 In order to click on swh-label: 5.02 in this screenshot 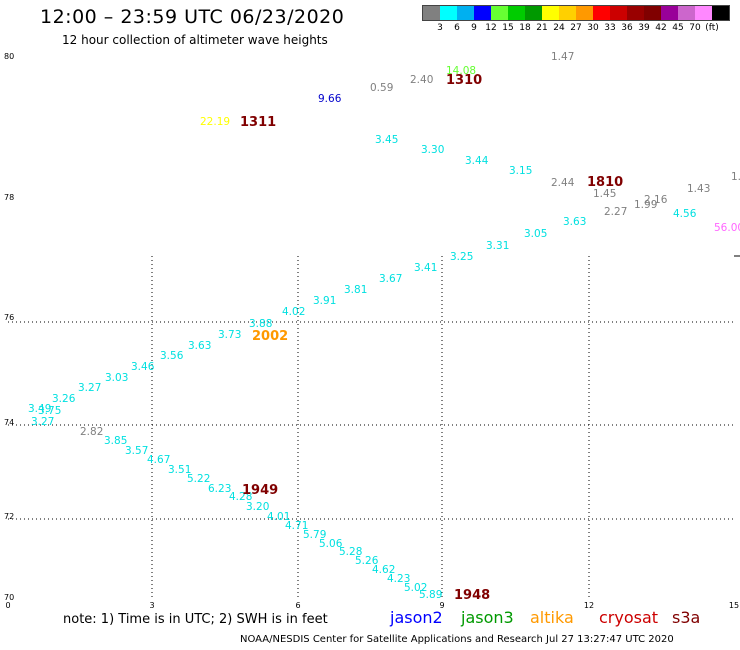, I will do `click(415, 588)`.